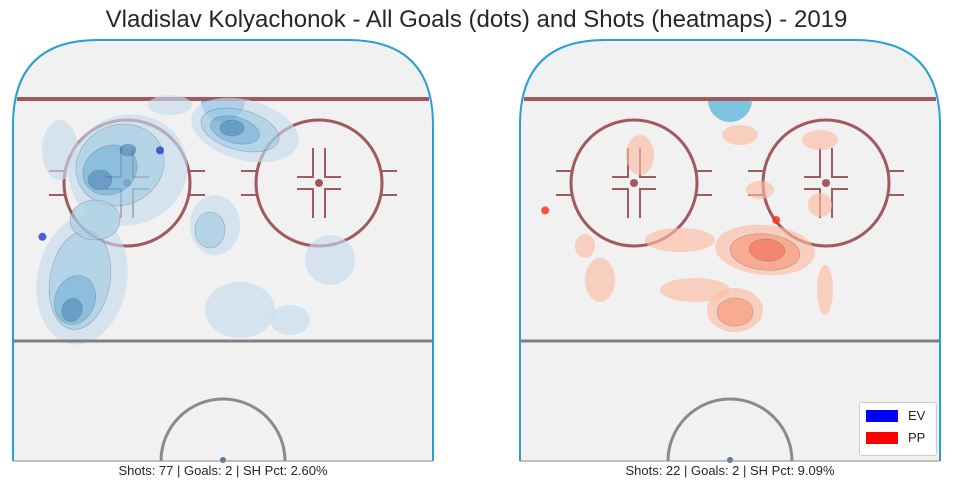  Describe the element at coordinates (730, 111) in the screenshot. I see `right-goal-crease` at that location.